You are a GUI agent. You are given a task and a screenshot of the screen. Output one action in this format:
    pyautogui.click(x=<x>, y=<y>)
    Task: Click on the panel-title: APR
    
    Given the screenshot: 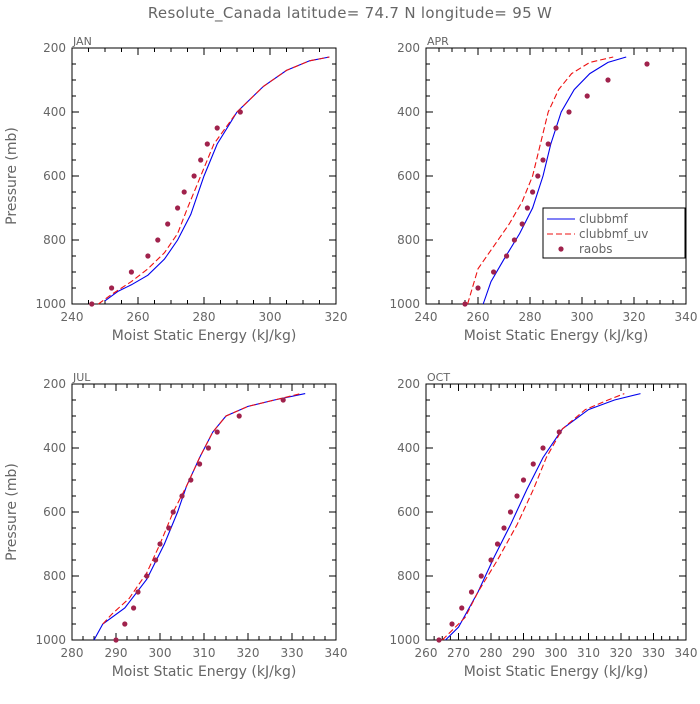 What is the action you would take?
    pyautogui.click(x=438, y=41)
    